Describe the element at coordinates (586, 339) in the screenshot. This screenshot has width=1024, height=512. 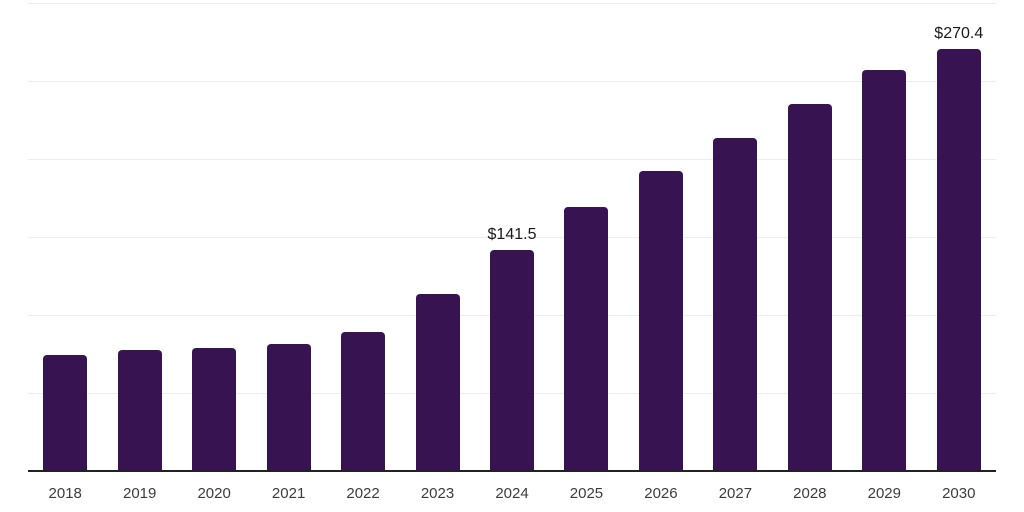
I see `bar-2025` at that location.